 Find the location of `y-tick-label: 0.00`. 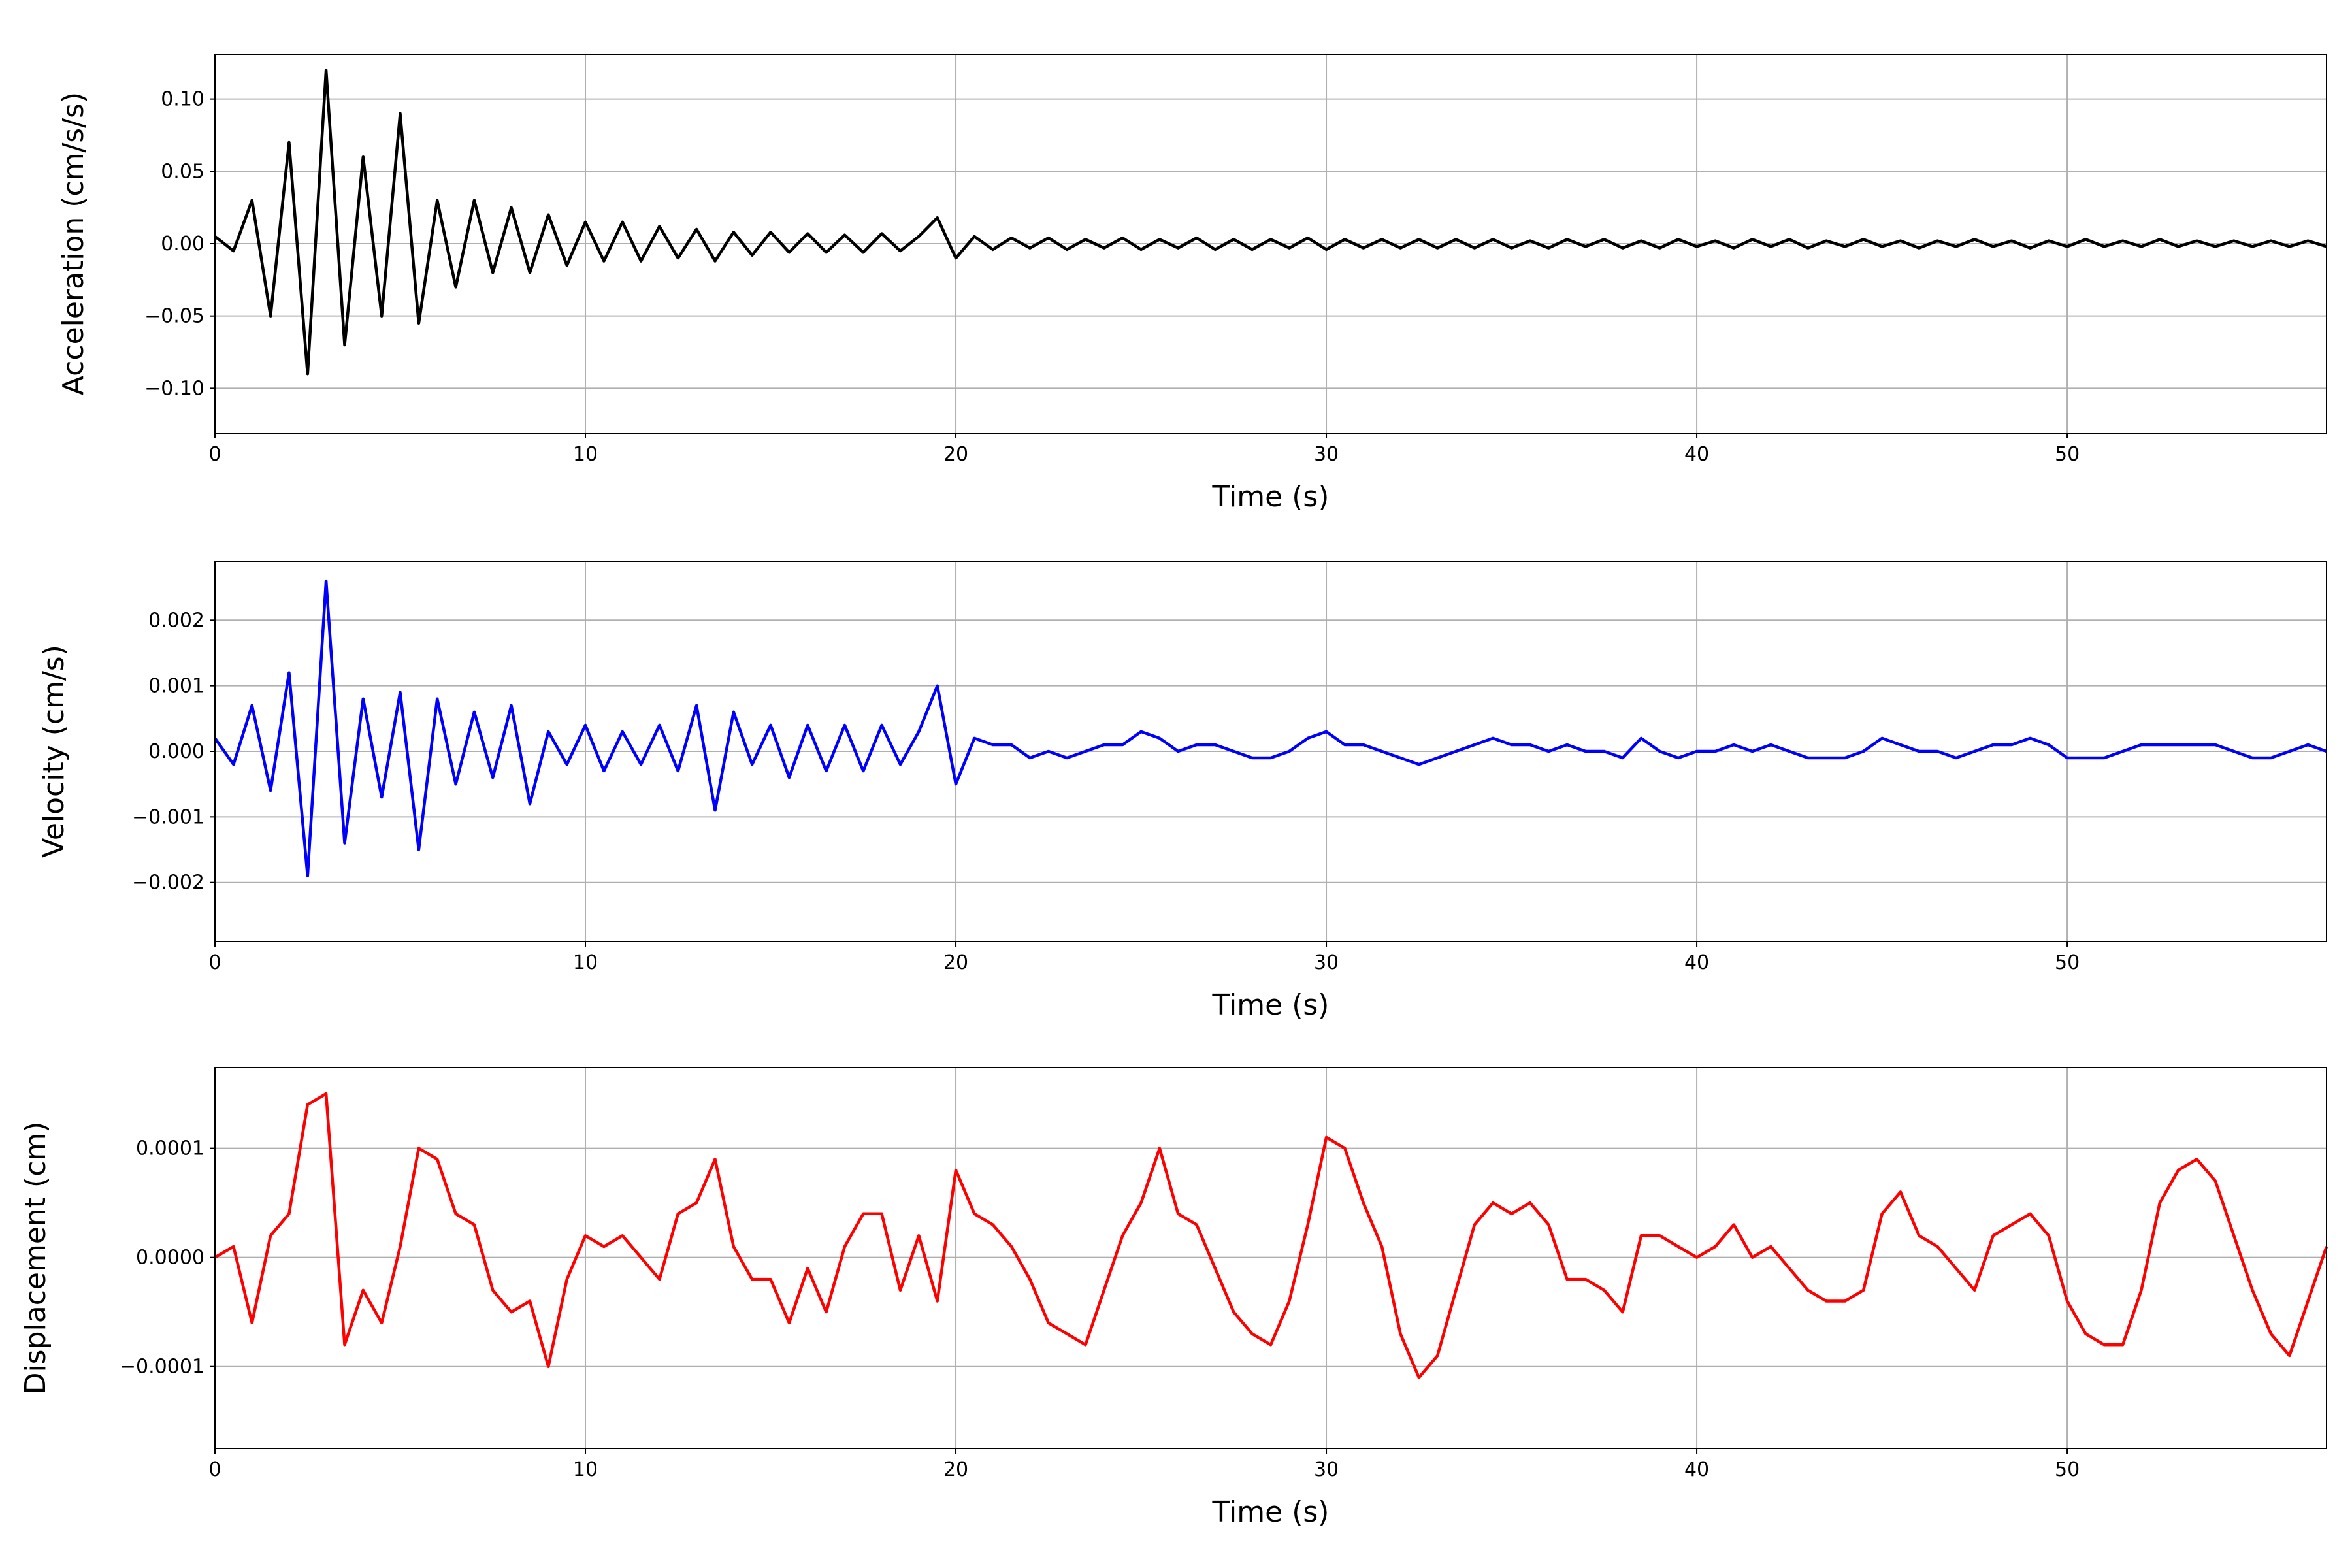

y-tick-label: 0.00 is located at coordinates (182, 244).